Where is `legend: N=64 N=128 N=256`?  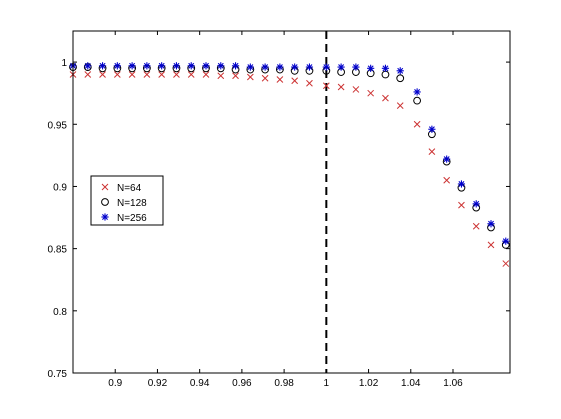
legend: N=64 N=128 N=256 is located at coordinates (127, 200).